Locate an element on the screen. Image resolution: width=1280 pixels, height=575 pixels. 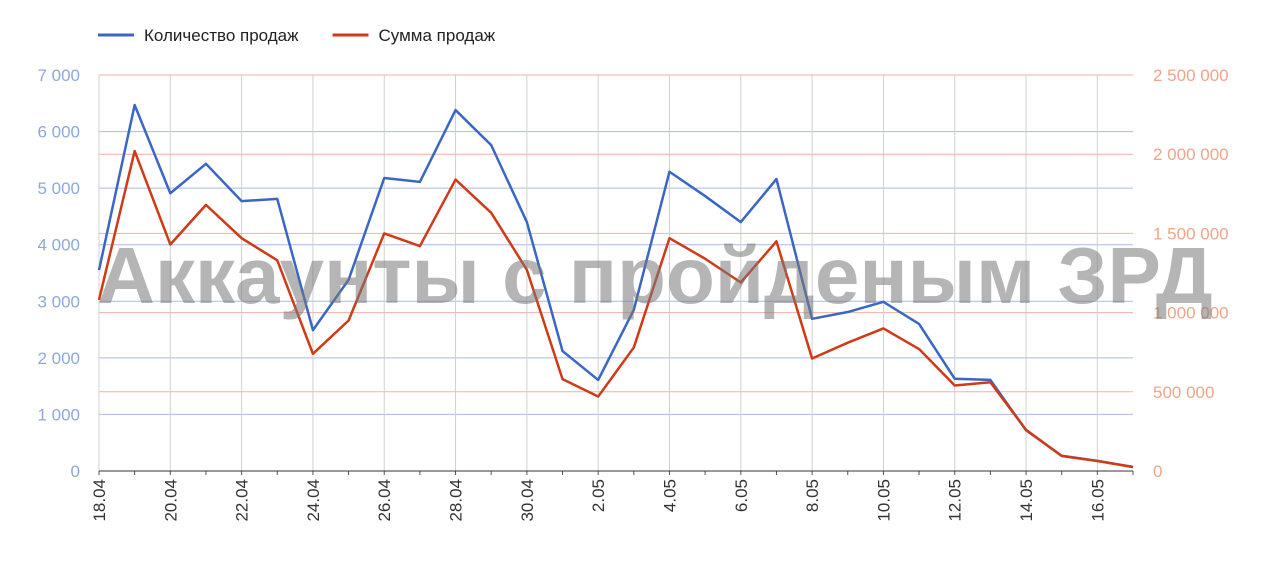
y-tick-label: 0 is located at coordinates (75, 471).